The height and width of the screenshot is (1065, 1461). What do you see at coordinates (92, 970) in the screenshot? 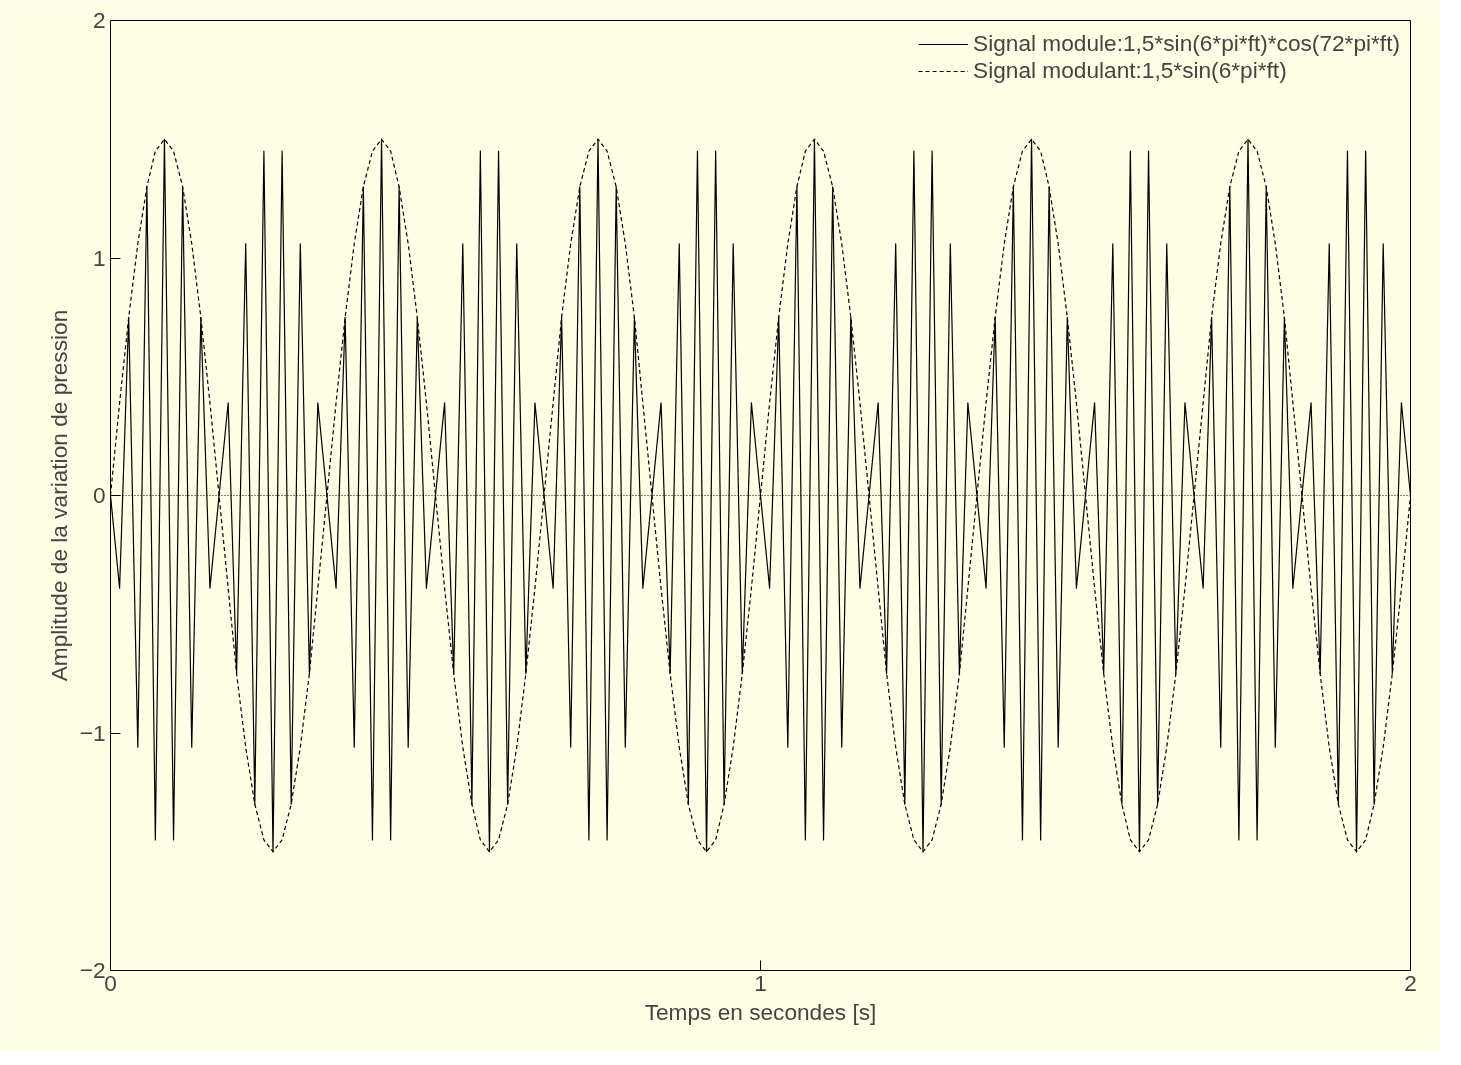
I see `y-tick-label: −2` at bounding box center [92, 970].